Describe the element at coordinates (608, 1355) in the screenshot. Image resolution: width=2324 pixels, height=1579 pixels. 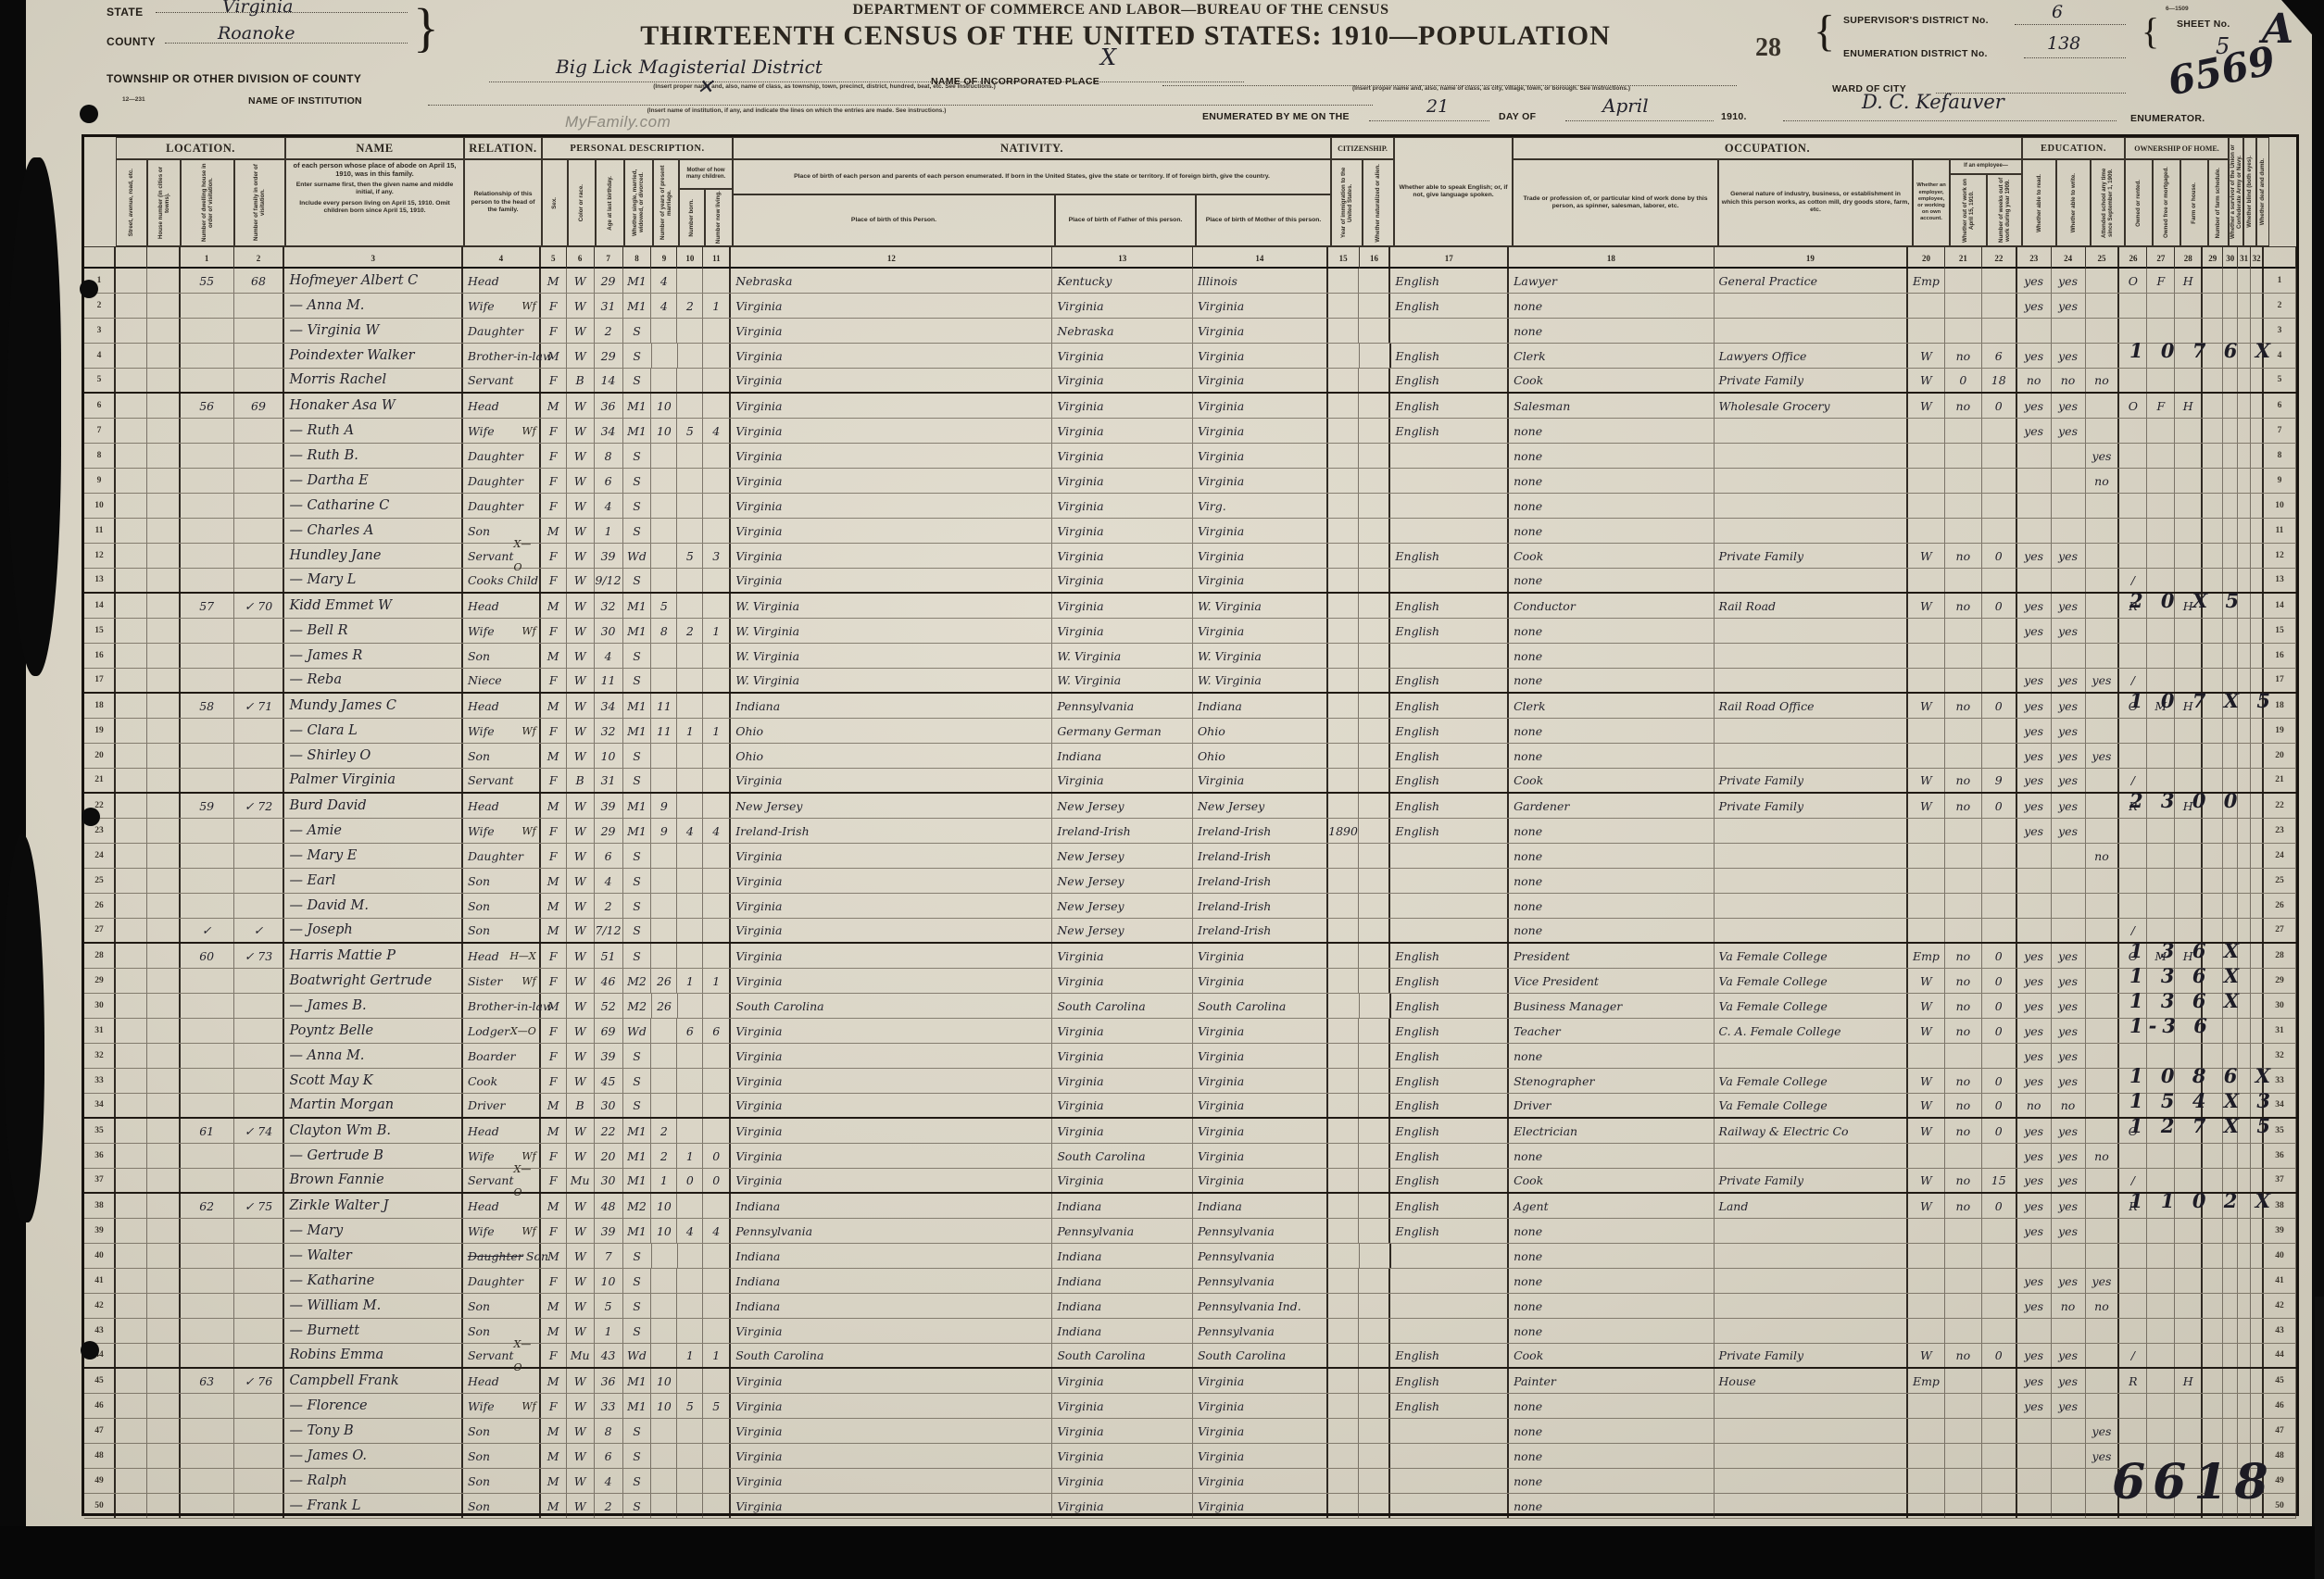
I see `age-value: 43` at that location.